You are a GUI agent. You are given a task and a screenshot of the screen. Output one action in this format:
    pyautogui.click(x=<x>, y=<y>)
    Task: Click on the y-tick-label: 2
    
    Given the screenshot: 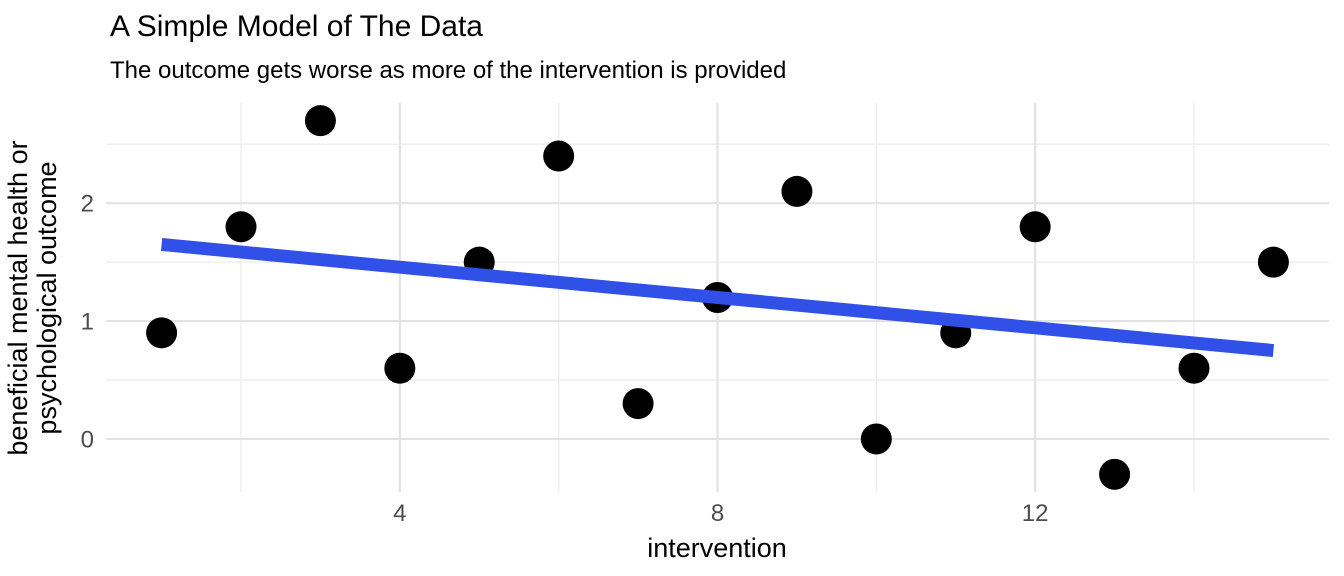 What is the action you would take?
    pyautogui.click(x=87, y=204)
    